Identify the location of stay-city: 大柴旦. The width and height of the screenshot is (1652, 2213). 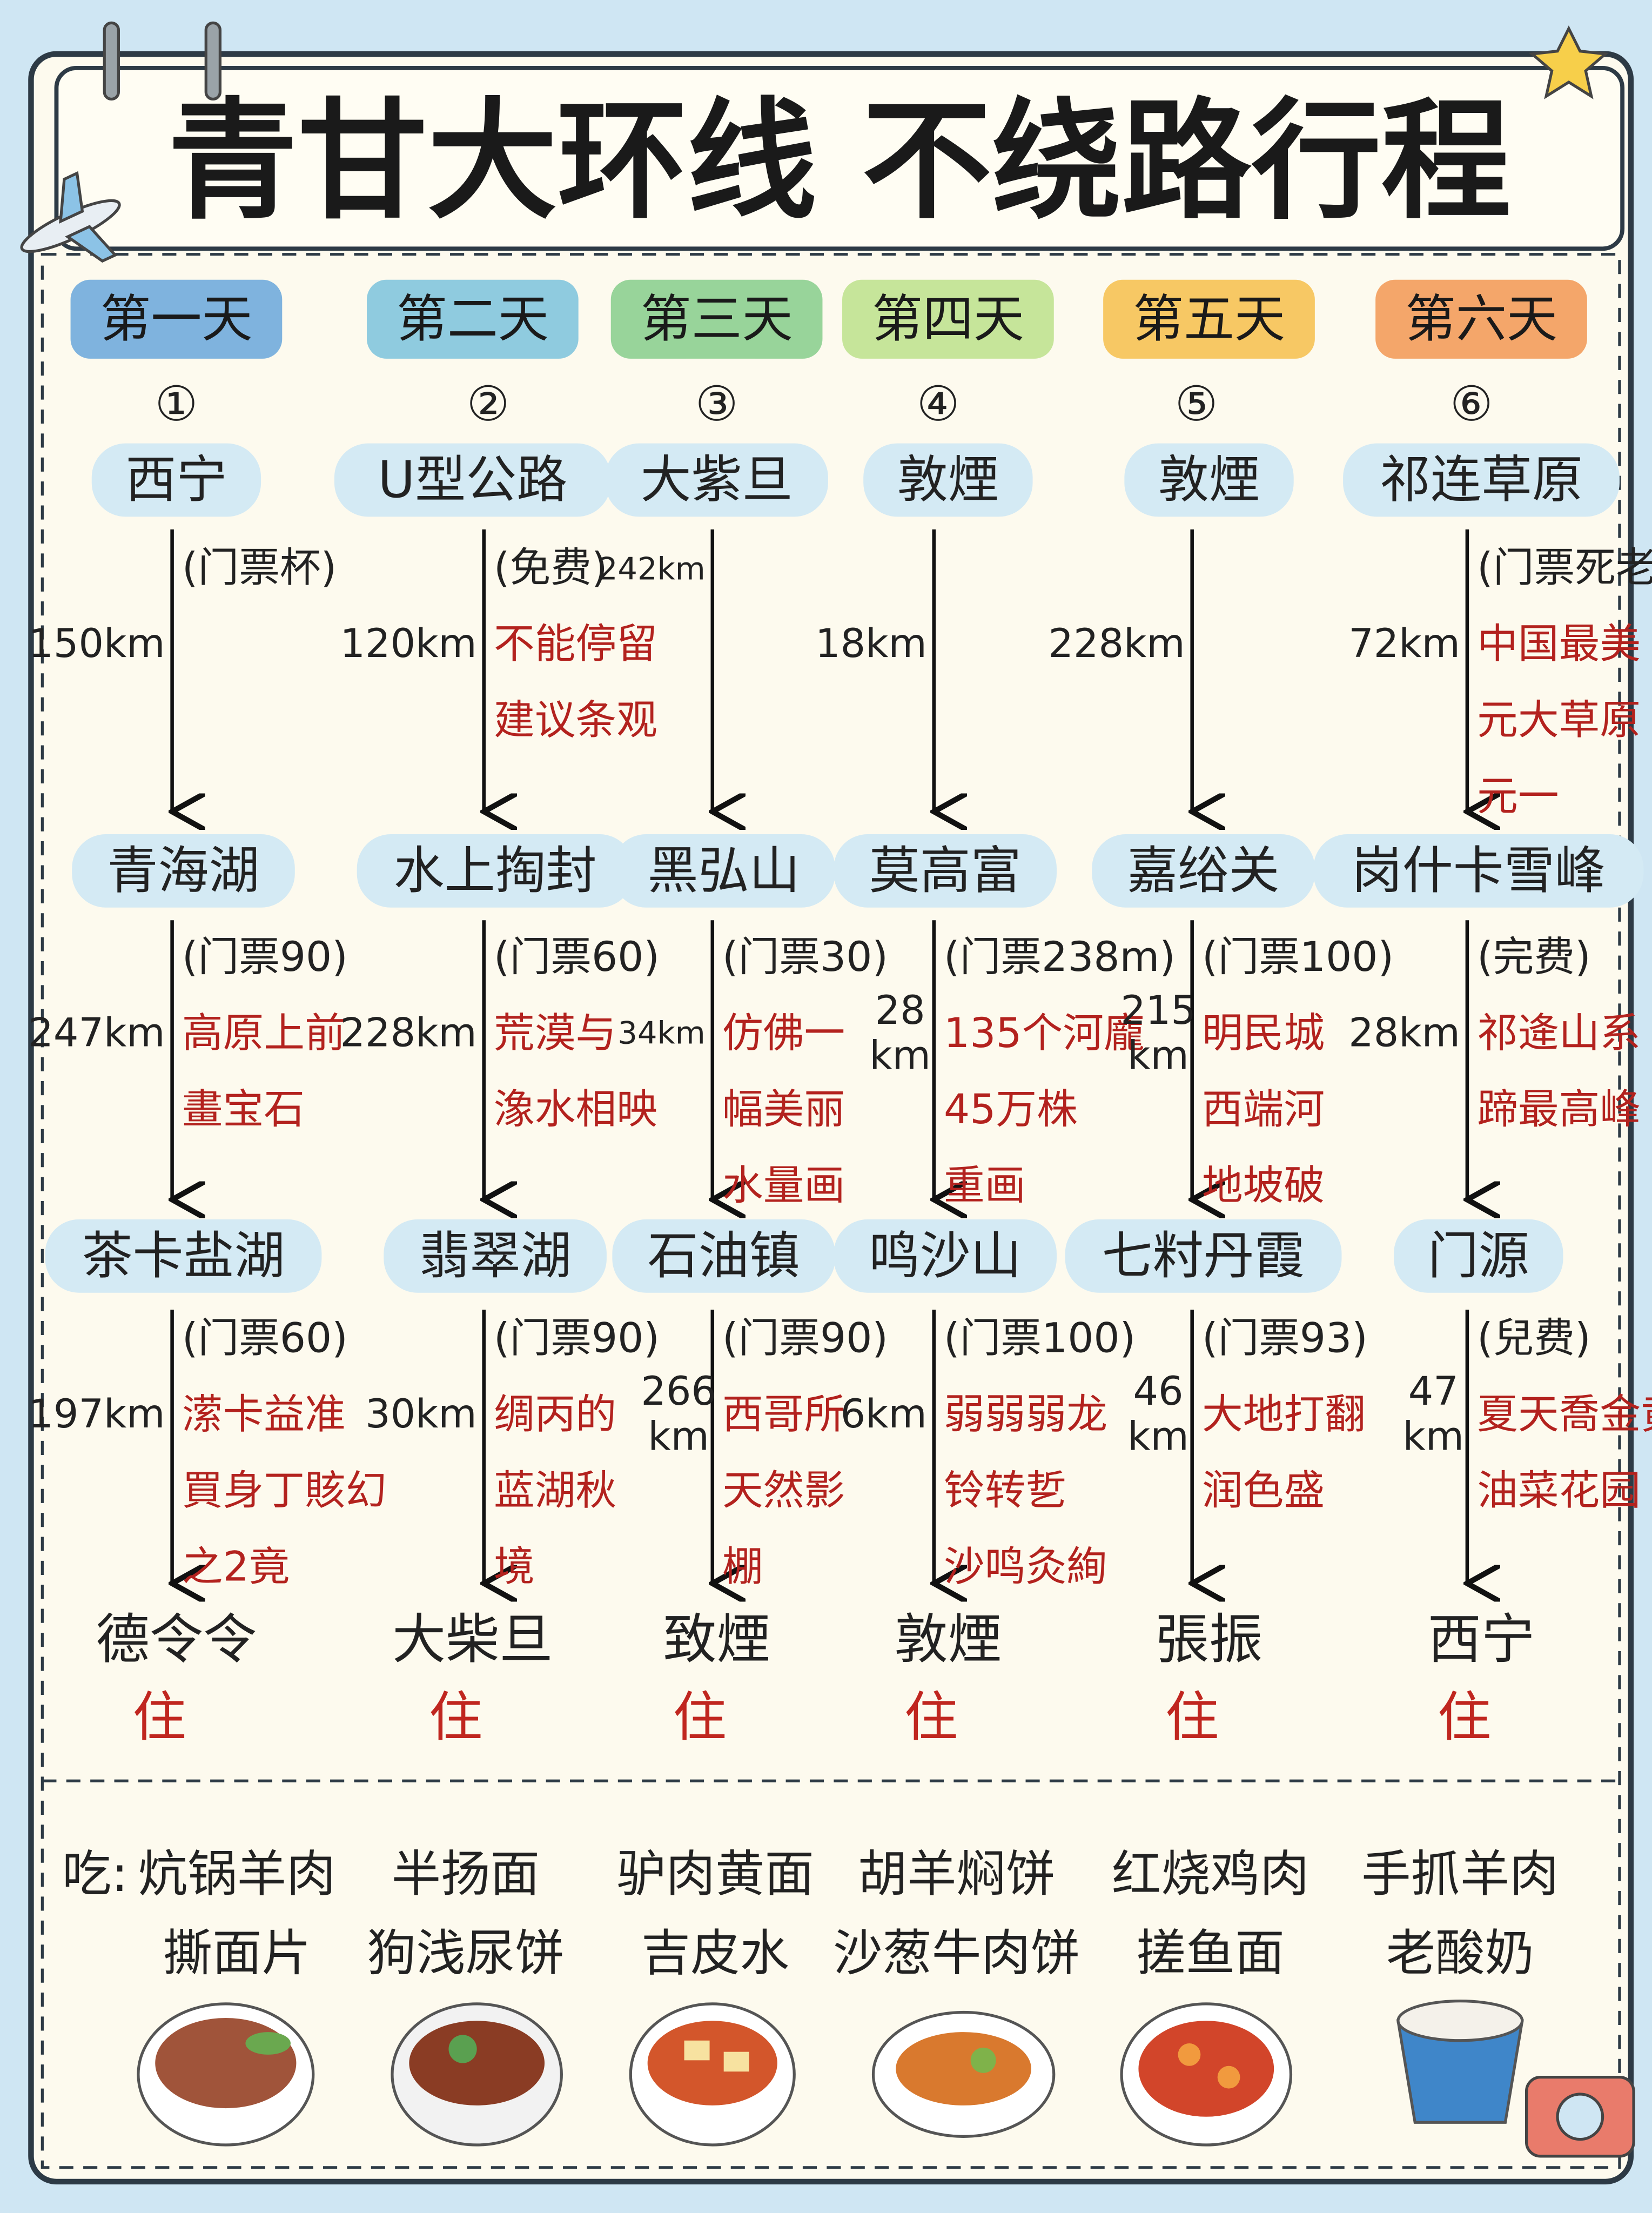
(472, 1640).